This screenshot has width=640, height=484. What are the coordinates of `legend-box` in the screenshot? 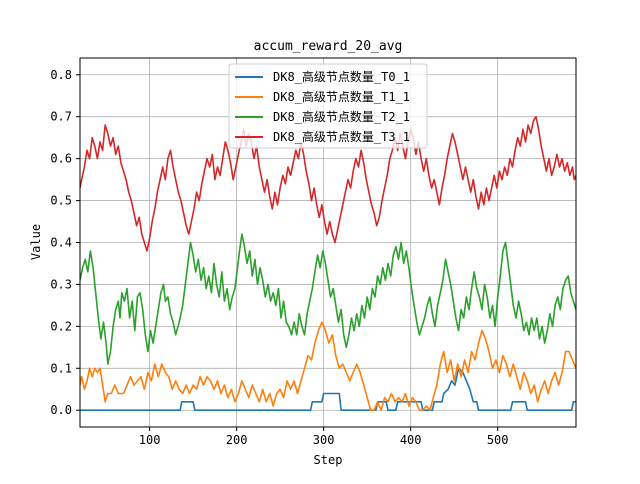 It's located at (328, 106).